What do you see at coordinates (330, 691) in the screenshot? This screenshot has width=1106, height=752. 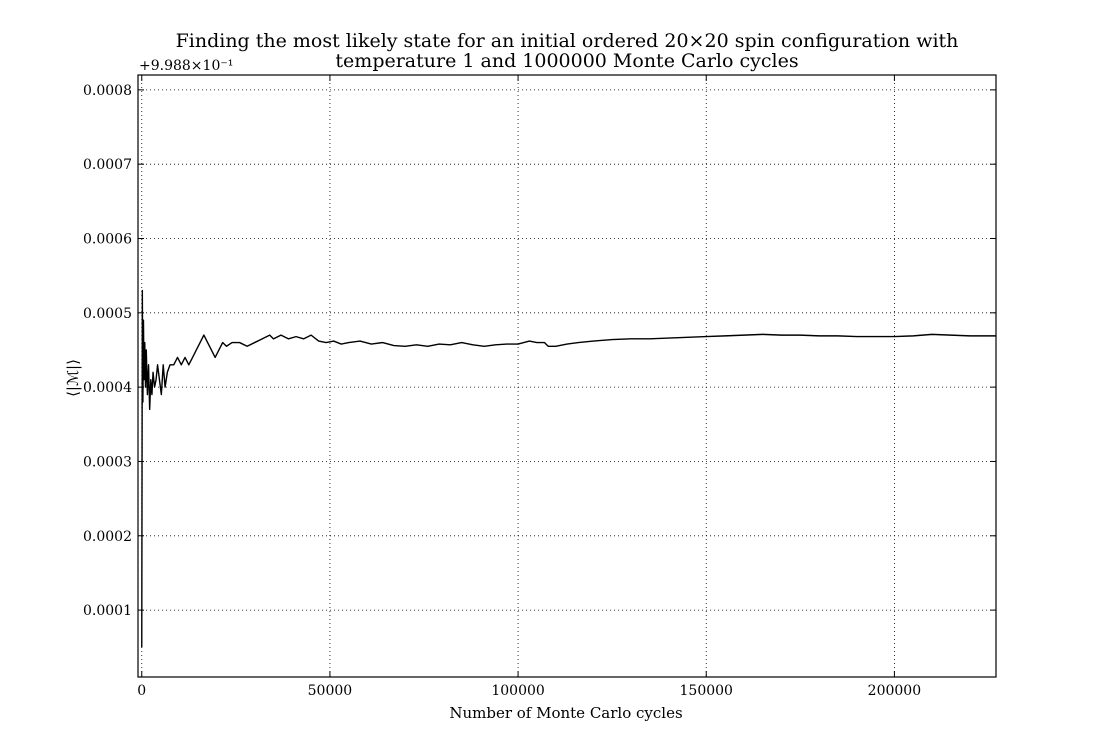 I see `x-tick-label: 50000` at bounding box center [330, 691].